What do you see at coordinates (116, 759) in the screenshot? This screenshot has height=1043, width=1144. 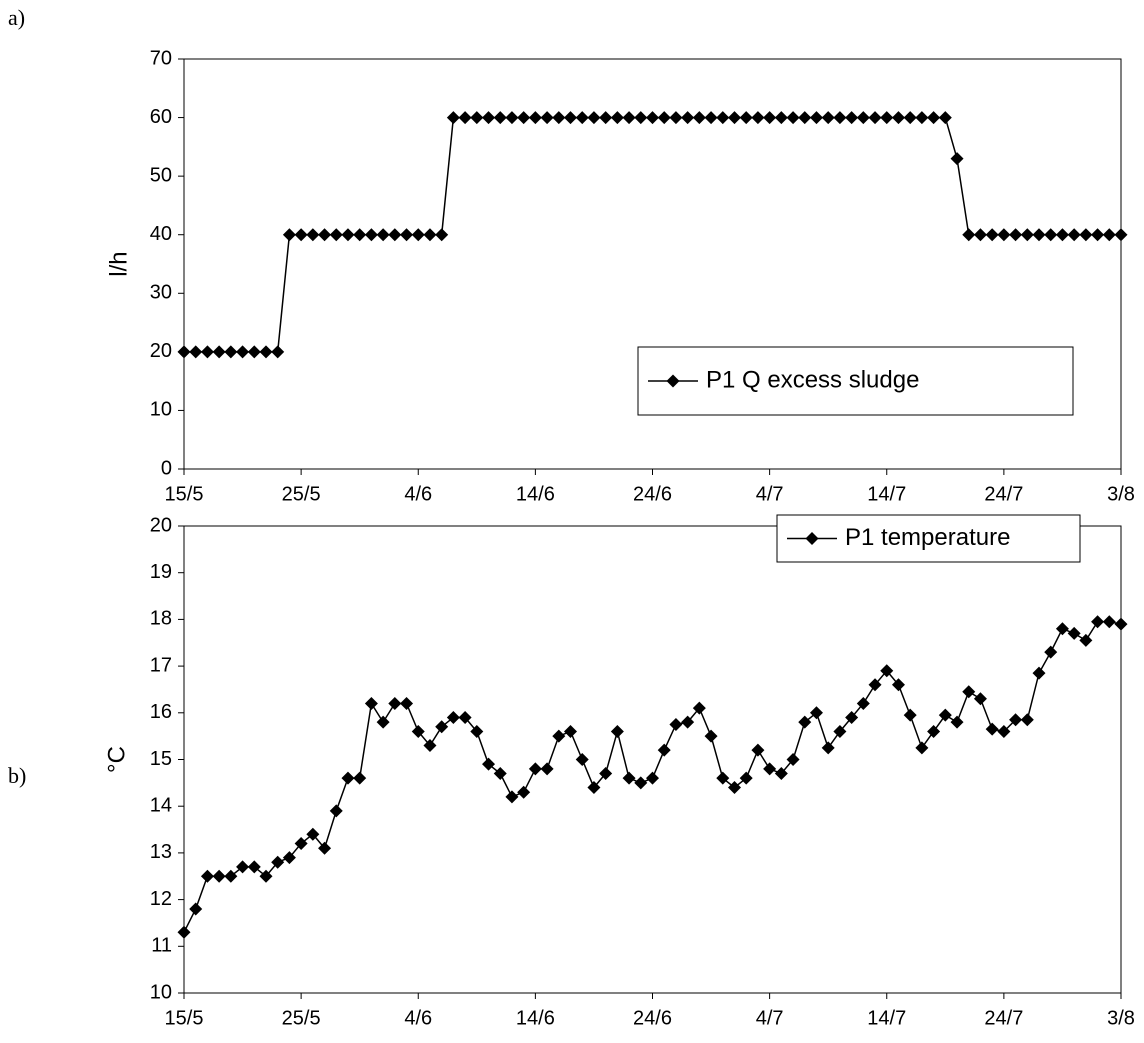 I see `y-axis-label: °C` at bounding box center [116, 759].